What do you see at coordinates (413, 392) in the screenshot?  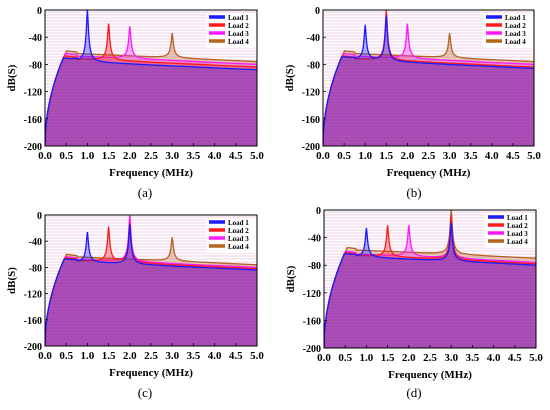 I see `panel-label: (d)` at bounding box center [413, 392].